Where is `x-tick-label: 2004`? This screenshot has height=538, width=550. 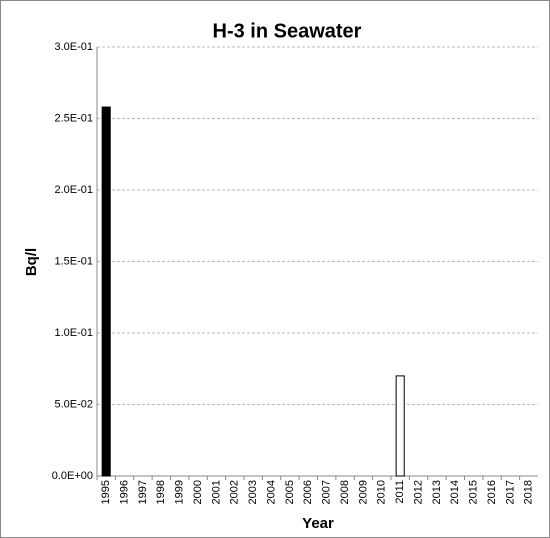
x-tick-label: 2004 is located at coordinates (271, 492).